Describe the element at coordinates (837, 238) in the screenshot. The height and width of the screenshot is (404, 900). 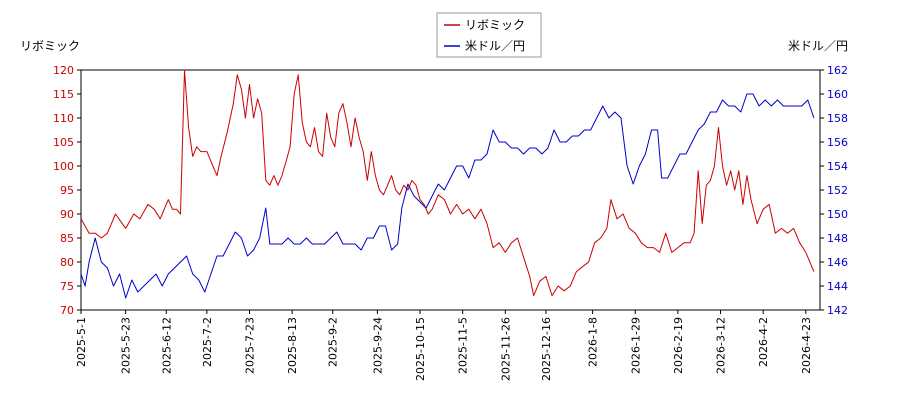
I see `right-axis-tick-label: 148` at that location.